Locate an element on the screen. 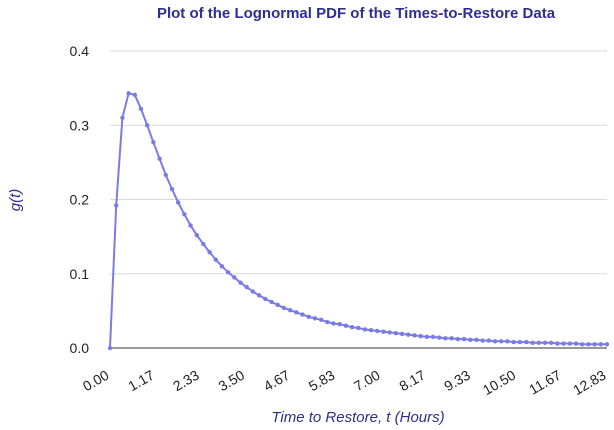  y-tick-label: 0.0 is located at coordinates (80, 348).